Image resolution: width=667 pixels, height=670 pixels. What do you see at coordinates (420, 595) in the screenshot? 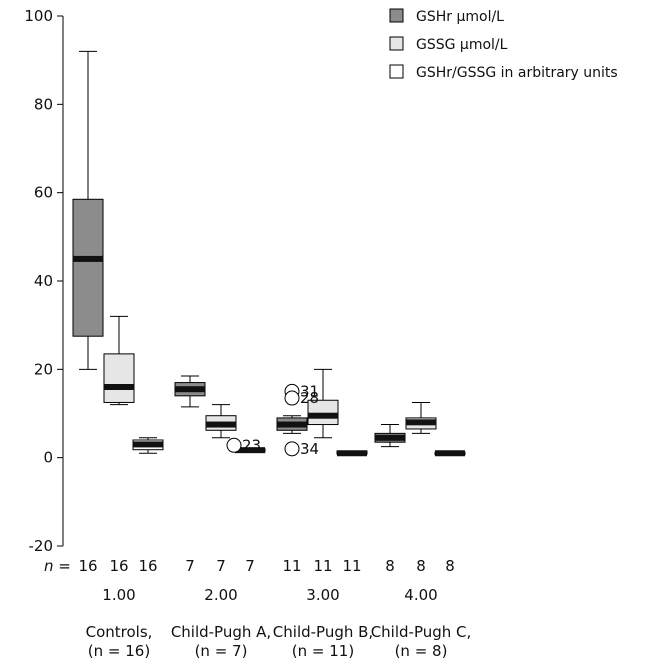
I see `group-code-label: 4.00` at bounding box center [420, 595].